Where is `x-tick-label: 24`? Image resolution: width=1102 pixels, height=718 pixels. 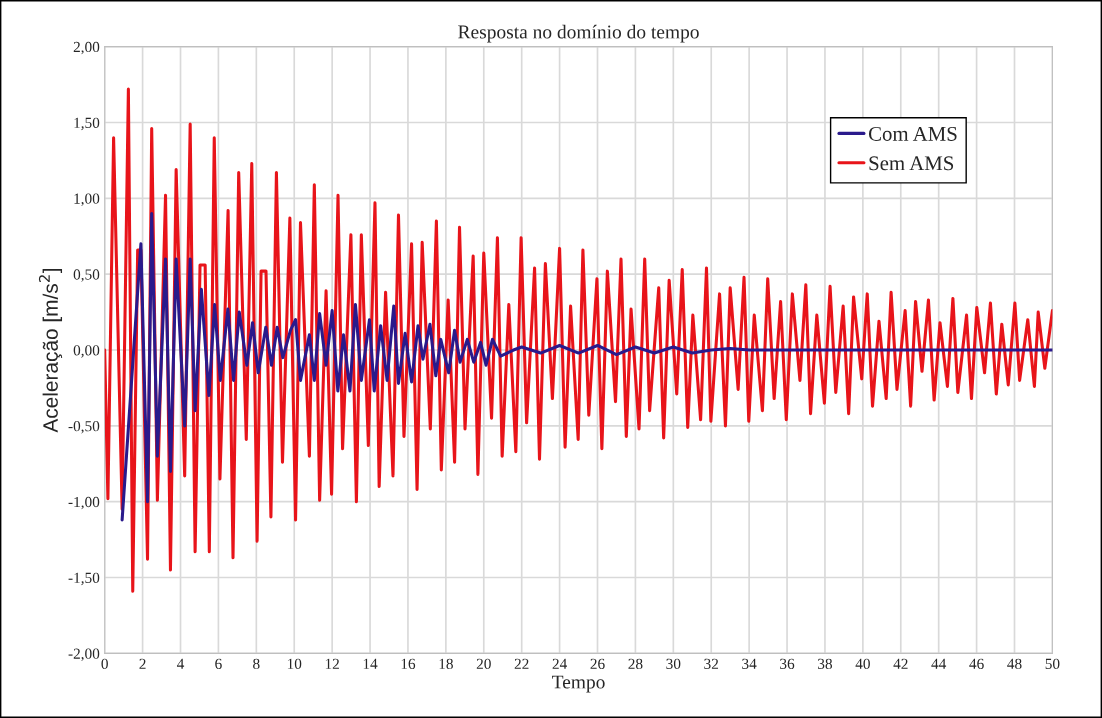
x-tick-label: 24 is located at coordinates (559, 663).